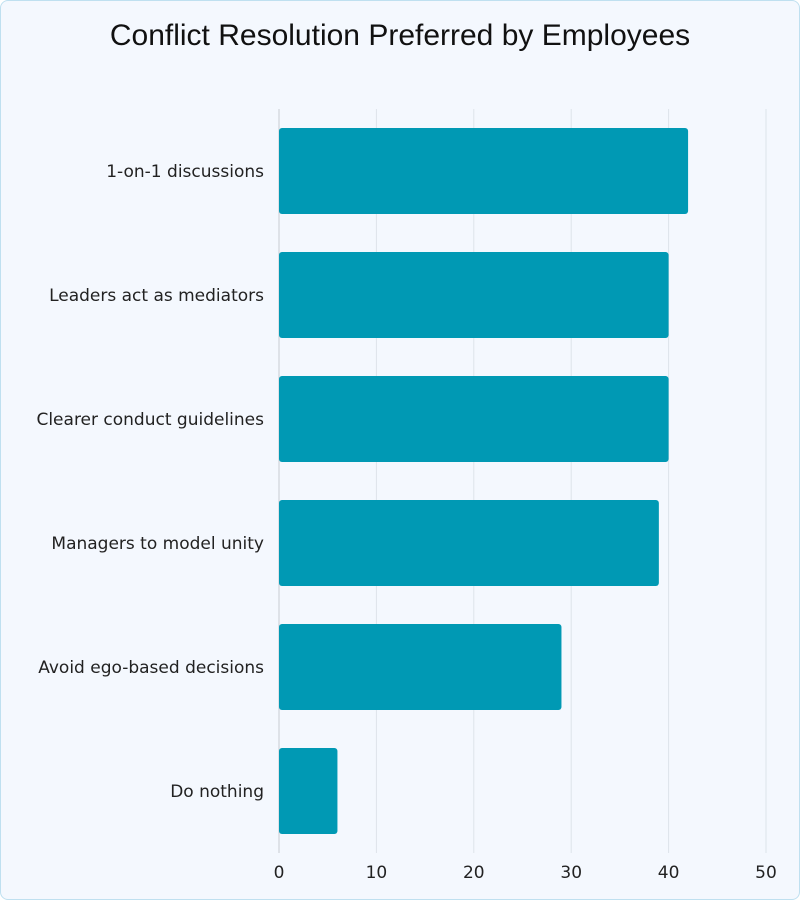  I want to click on category-label: Managers to model unity, so click(157, 544).